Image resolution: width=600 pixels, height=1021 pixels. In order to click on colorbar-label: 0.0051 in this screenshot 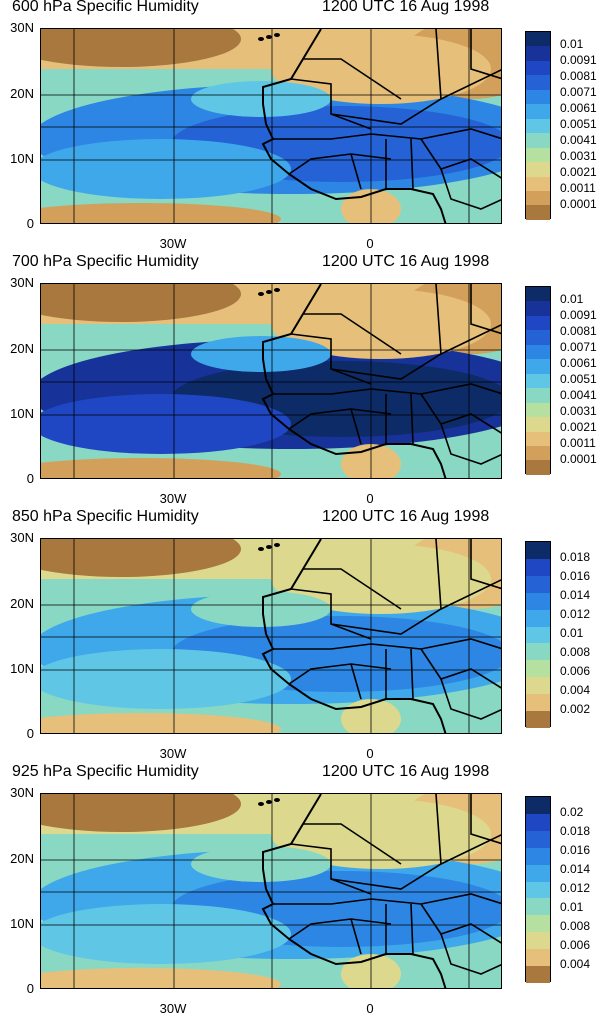, I will do `click(578, 379)`.